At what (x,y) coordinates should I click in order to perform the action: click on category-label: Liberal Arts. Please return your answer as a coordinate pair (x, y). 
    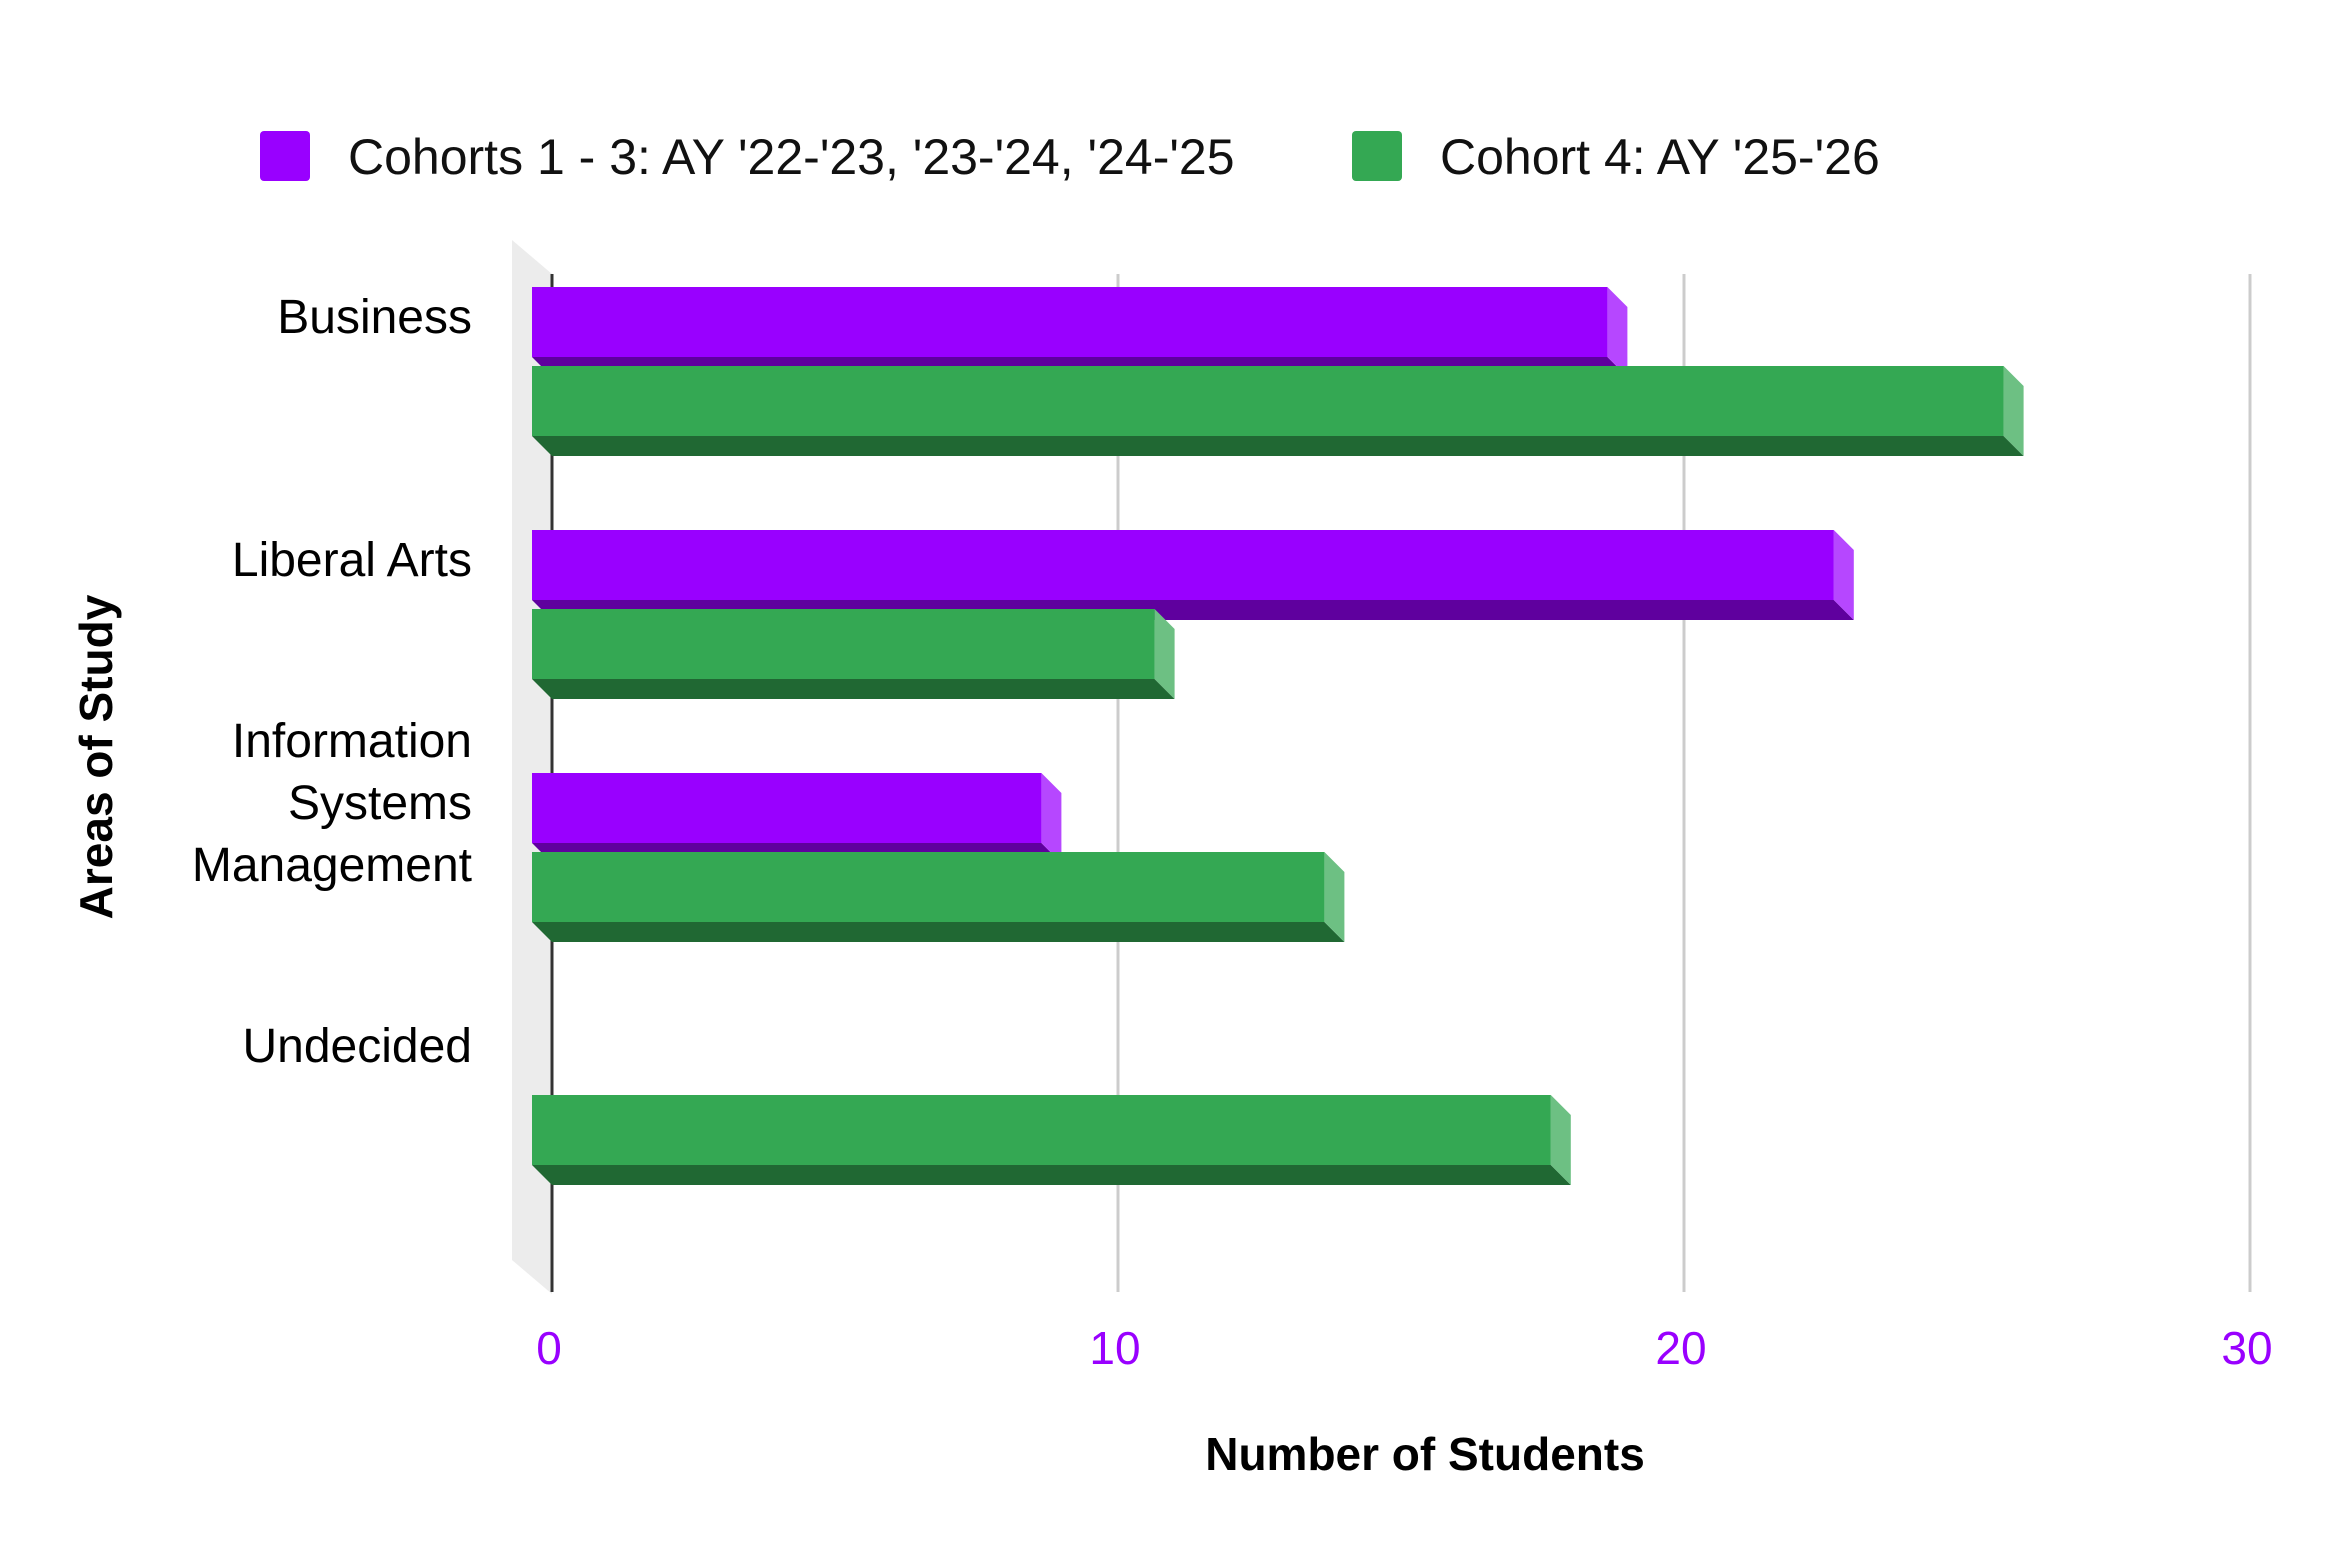
    Looking at the image, I should click on (352, 560).